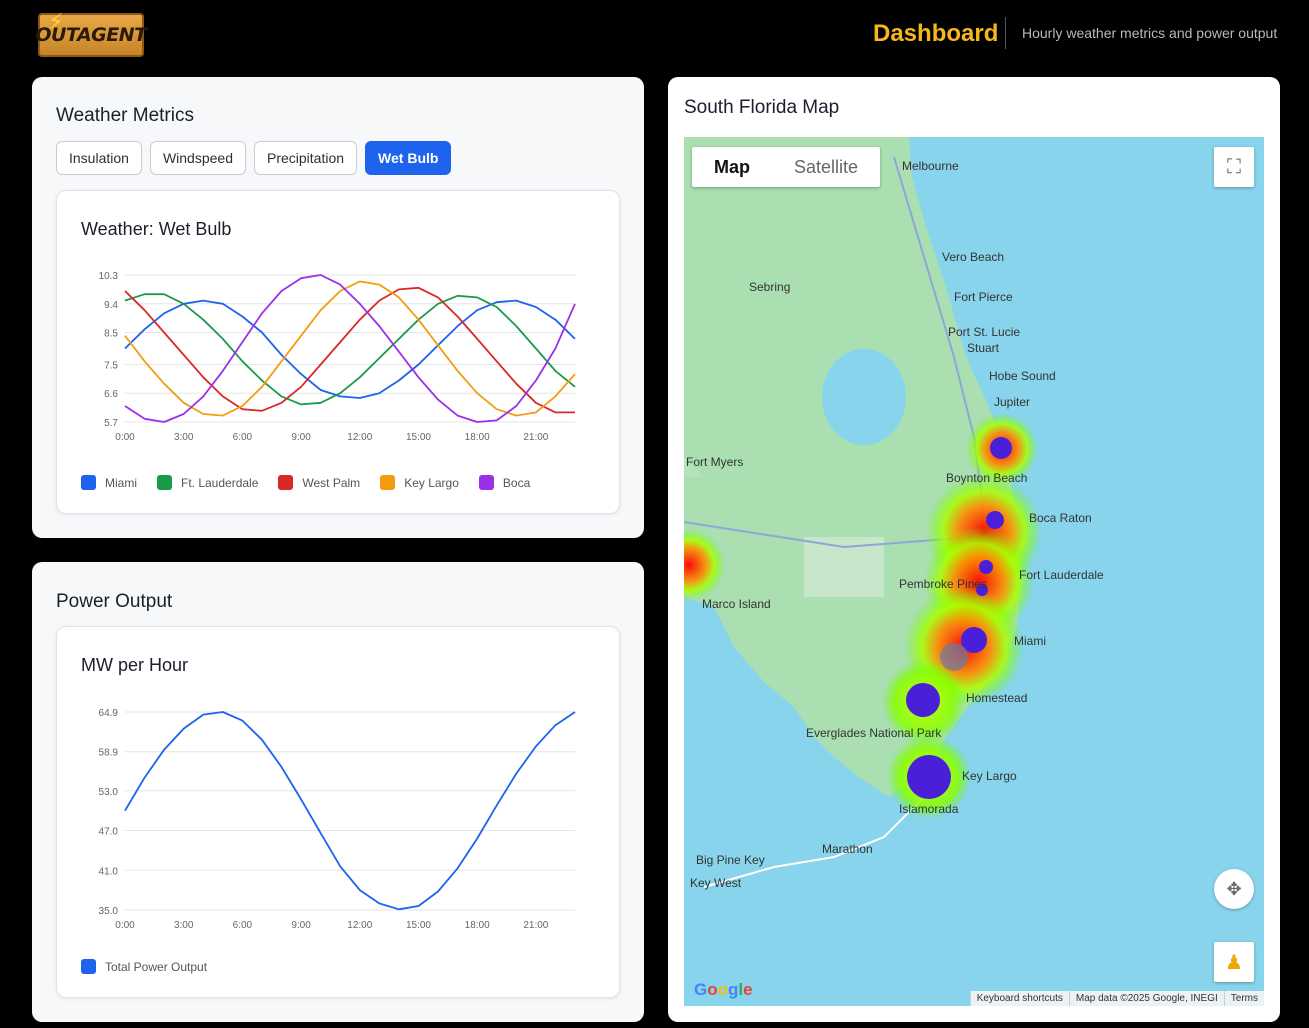 The image size is (1309, 1028). Describe the element at coordinates (943, 584) in the screenshot. I see `map-place-label: Pembroke Pines` at that location.